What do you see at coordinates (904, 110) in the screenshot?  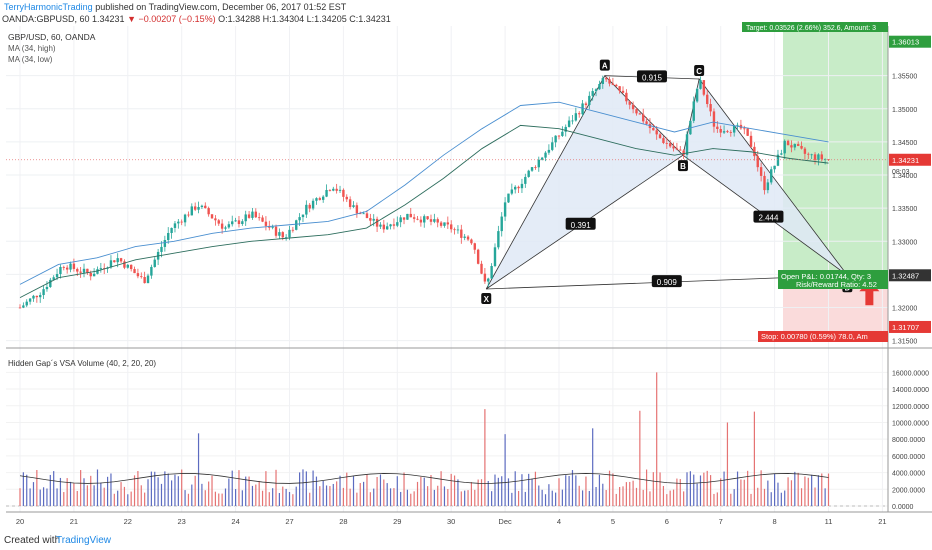 I see `price-tick-label: 1.35000` at bounding box center [904, 110].